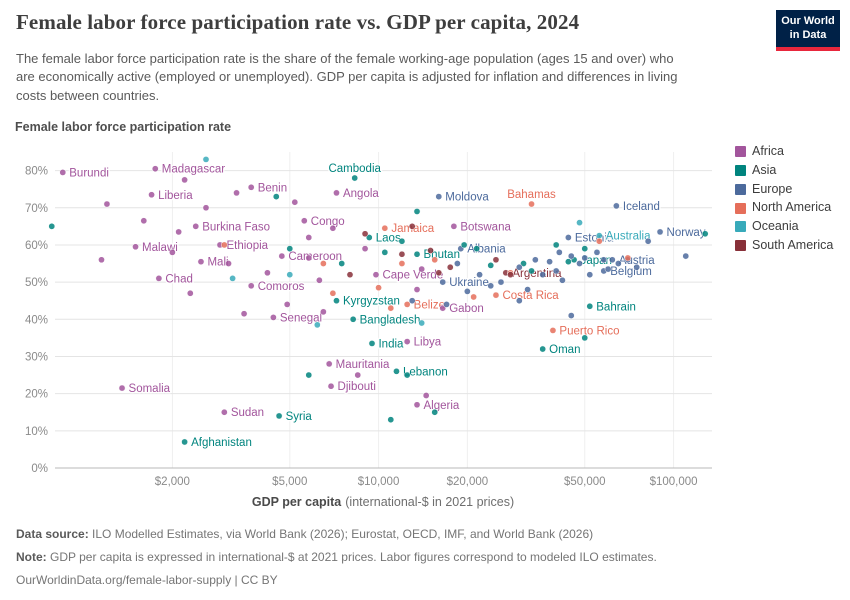 Image resolution: width=850 pixels, height=600 pixels. I want to click on point-comoros, so click(251, 286).